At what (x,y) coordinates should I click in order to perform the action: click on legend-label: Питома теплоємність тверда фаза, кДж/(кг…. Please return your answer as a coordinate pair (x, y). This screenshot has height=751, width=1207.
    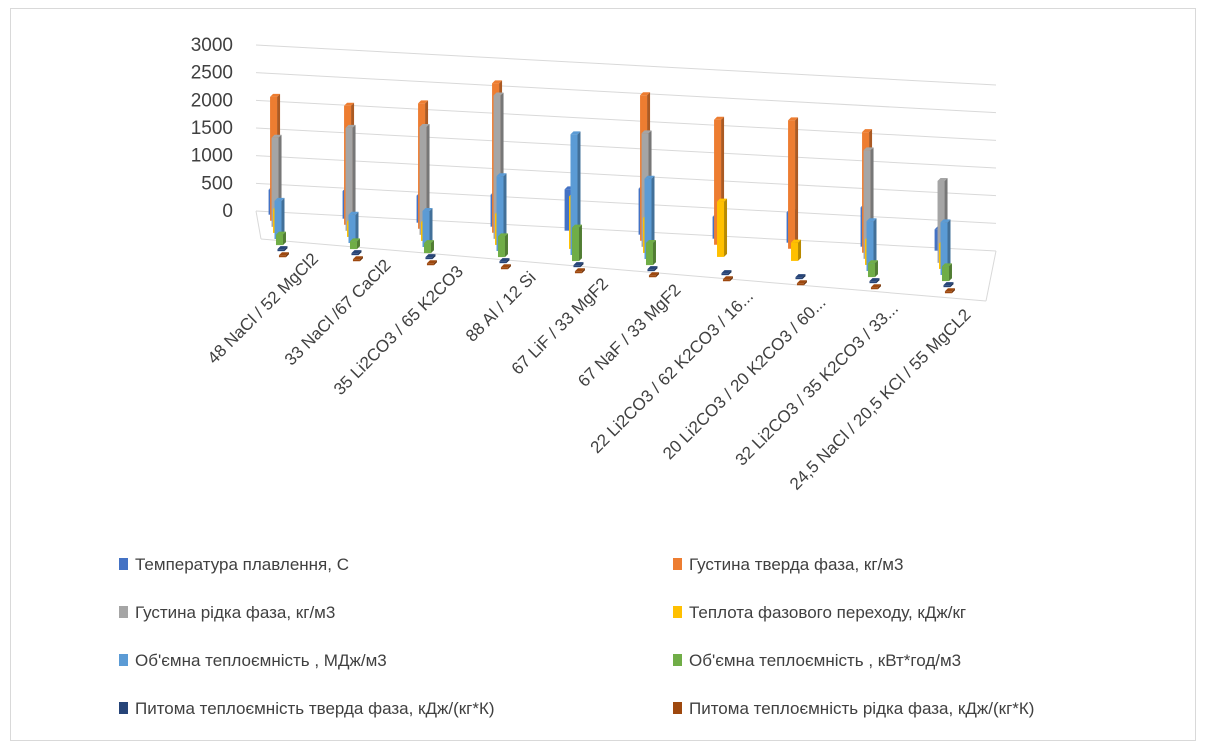
    Looking at the image, I should click on (315, 708).